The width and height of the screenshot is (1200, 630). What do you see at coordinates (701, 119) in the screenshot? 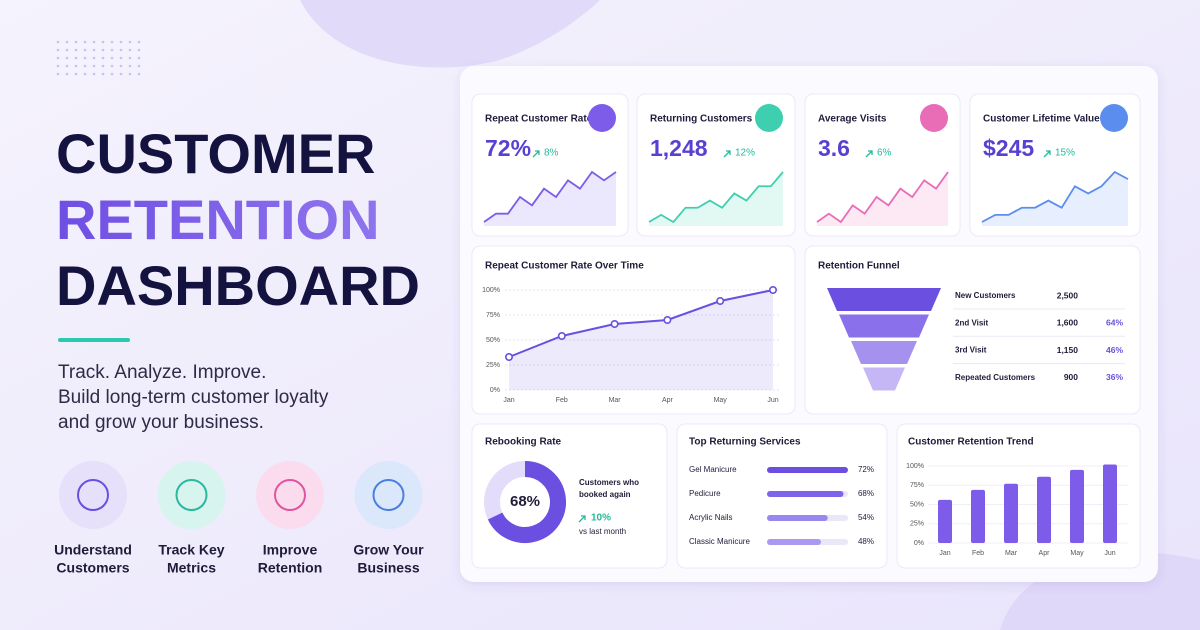
I see `kpi-title: Returning Customers` at bounding box center [701, 119].